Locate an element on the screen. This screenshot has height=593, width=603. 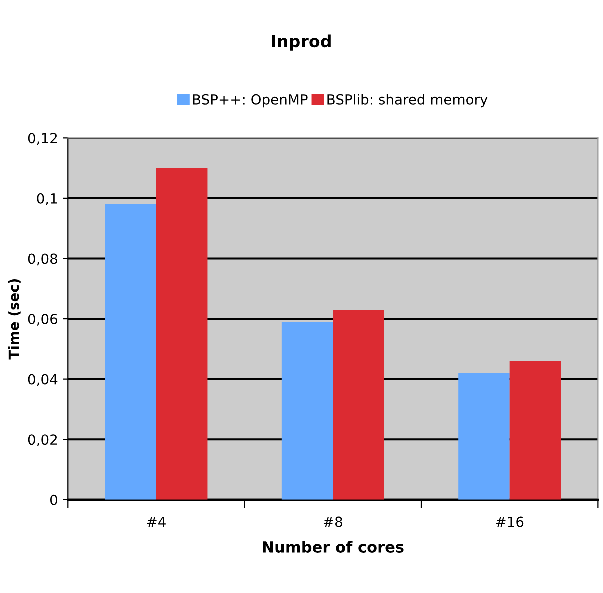
y-tick-label: 0,1 is located at coordinates (47, 199).